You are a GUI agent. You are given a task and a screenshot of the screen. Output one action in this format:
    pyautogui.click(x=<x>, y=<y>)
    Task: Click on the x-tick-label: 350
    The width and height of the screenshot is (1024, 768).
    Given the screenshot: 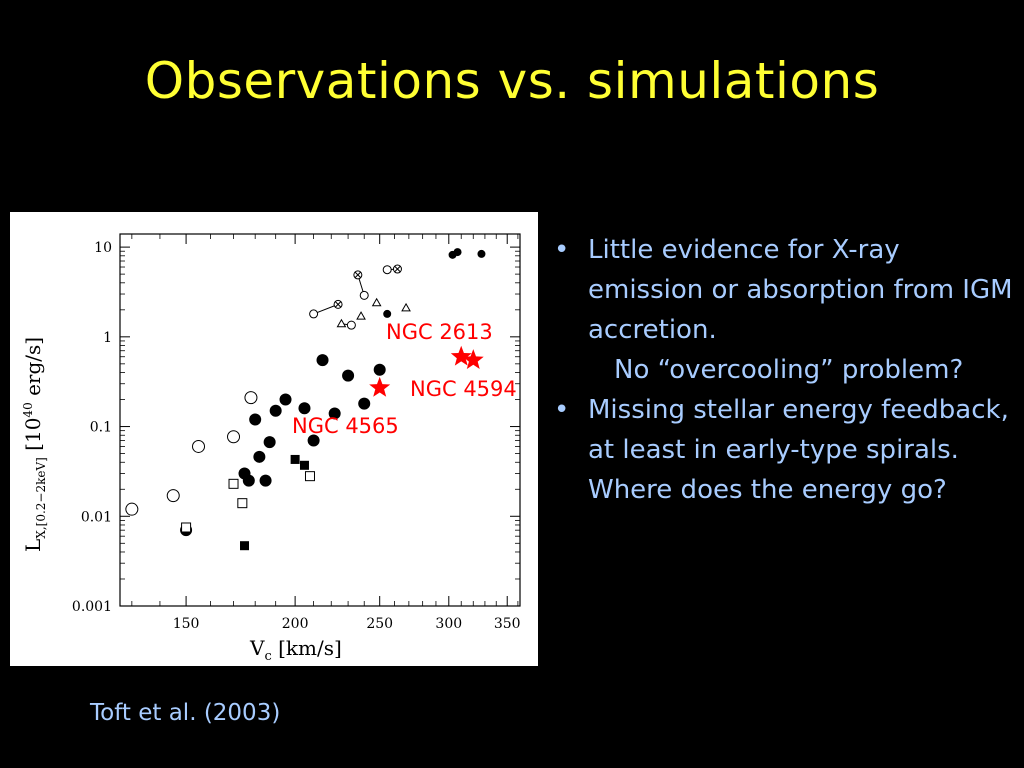 What is the action you would take?
    pyautogui.click(x=507, y=624)
    